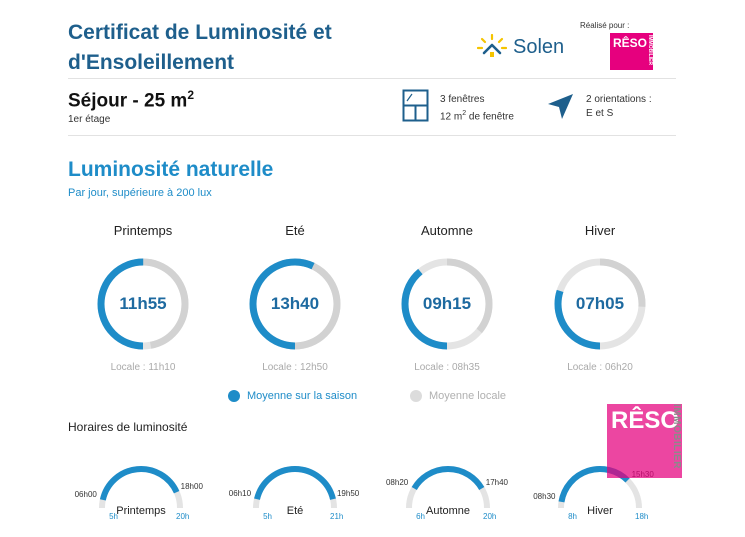 The image size is (745, 537). What do you see at coordinates (295, 367) in the screenshot?
I see `ring-locale-label: Locale : 12h50` at bounding box center [295, 367].